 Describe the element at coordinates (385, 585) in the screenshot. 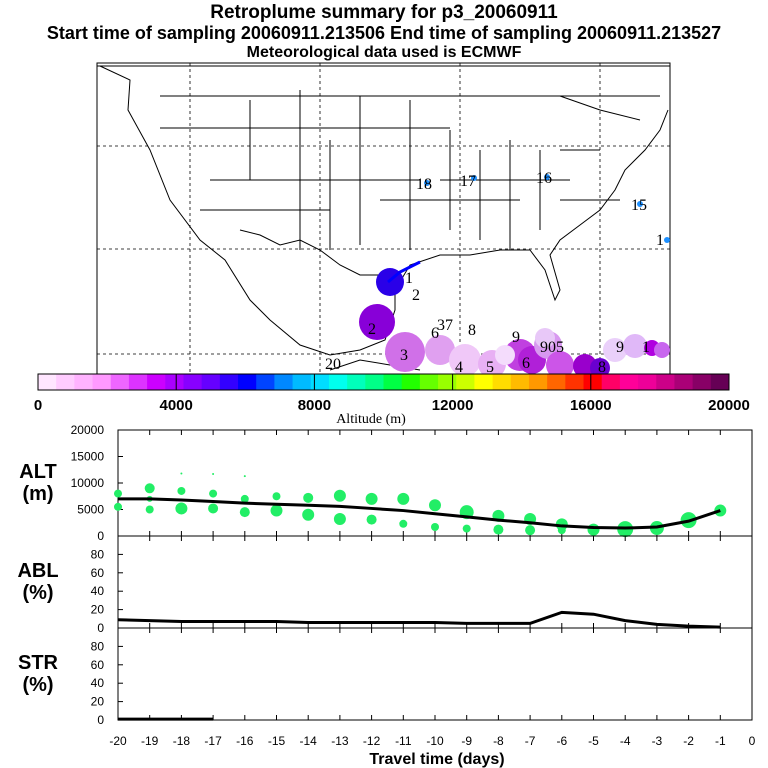

I see `panel-abl: 0 20 40 60 80 ABL(%)` at that location.